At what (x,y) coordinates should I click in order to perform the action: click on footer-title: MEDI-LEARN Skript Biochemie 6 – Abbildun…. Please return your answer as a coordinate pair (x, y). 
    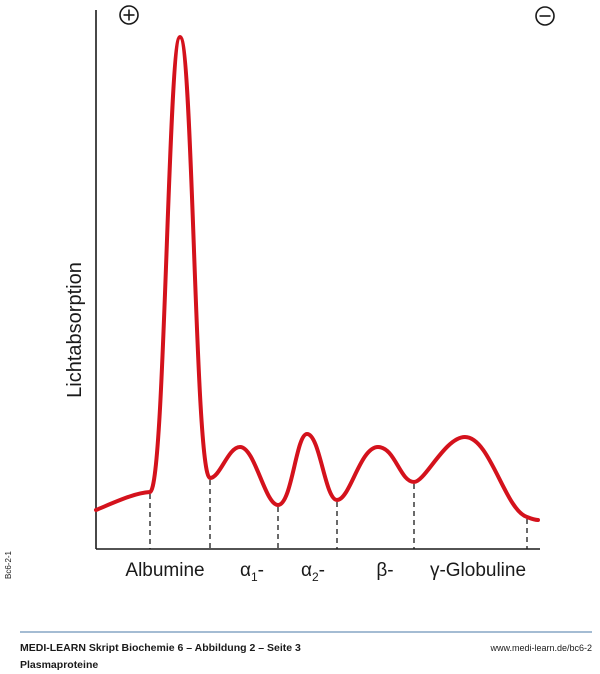
    Looking at the image, I should click on (160, 648).